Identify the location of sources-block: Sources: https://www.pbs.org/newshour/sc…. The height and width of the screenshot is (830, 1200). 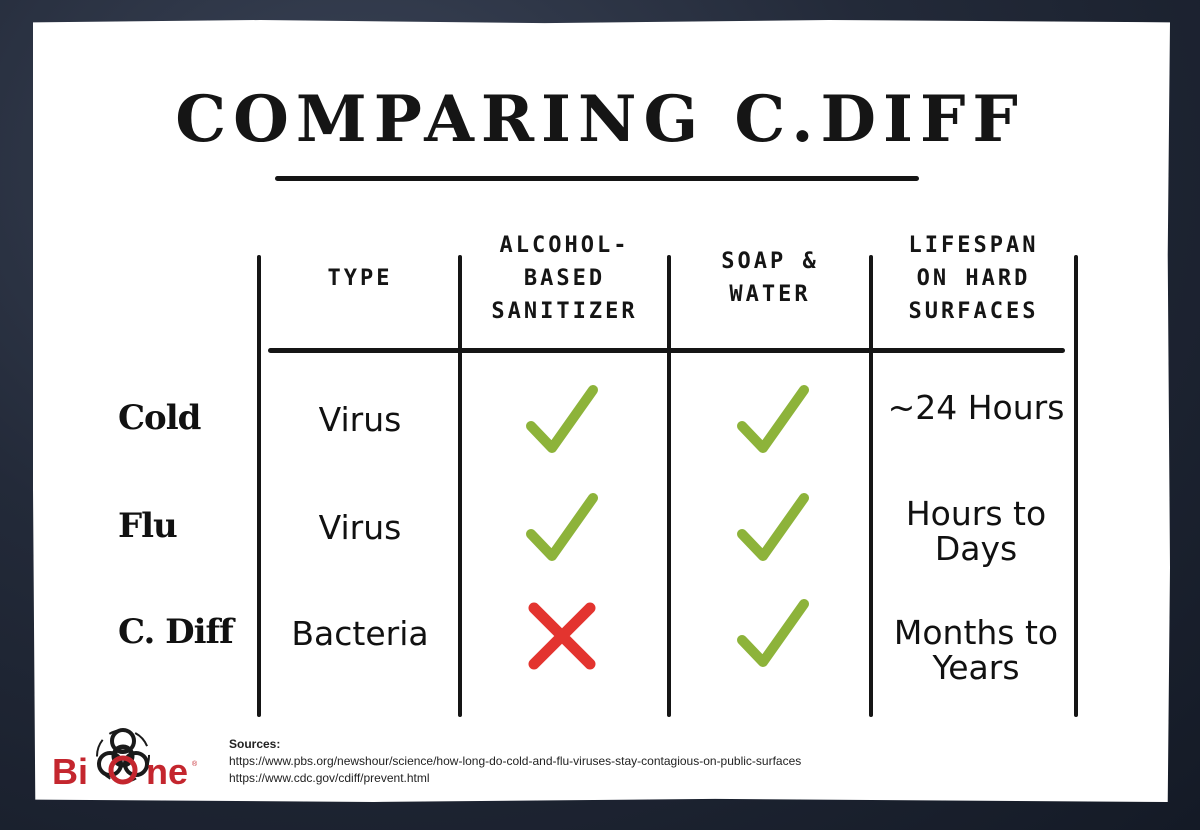
(515, 761).